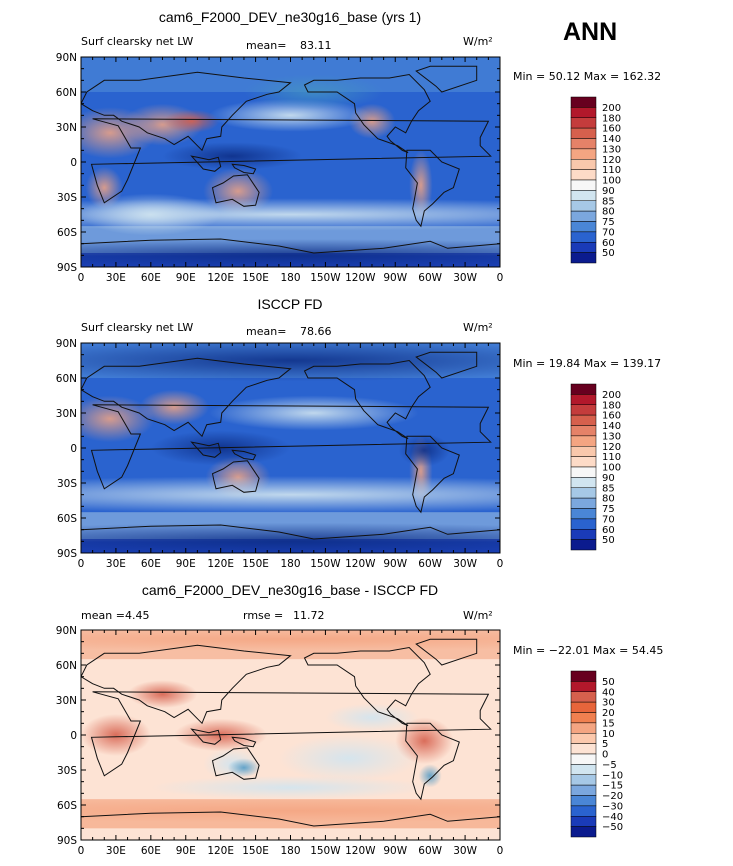 The width and height of the screenshot is (733, 866). I want to click on difference-rmse-value: 11.72, so click(309, 615).